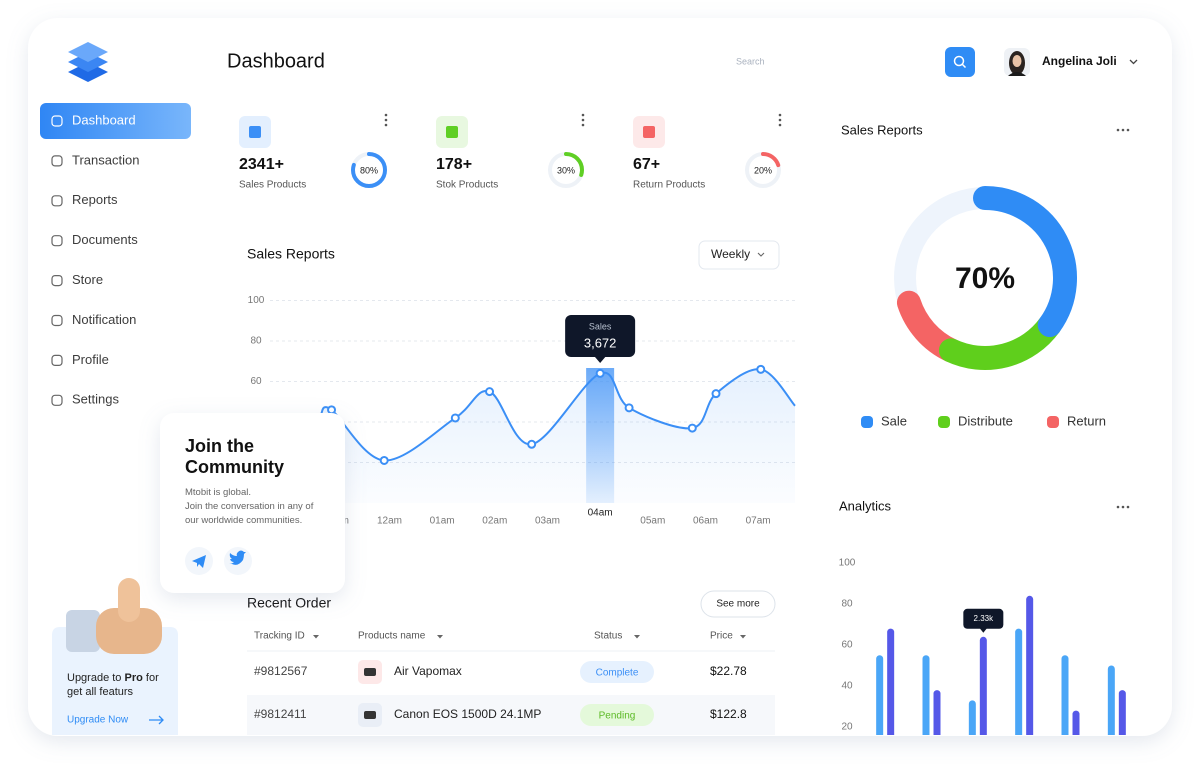 The image size is (1200, 771). What do you see at coordinates (261, 164) in the screenshot?
I see `stat-value: 2341+` at bounding box center [261, 164].